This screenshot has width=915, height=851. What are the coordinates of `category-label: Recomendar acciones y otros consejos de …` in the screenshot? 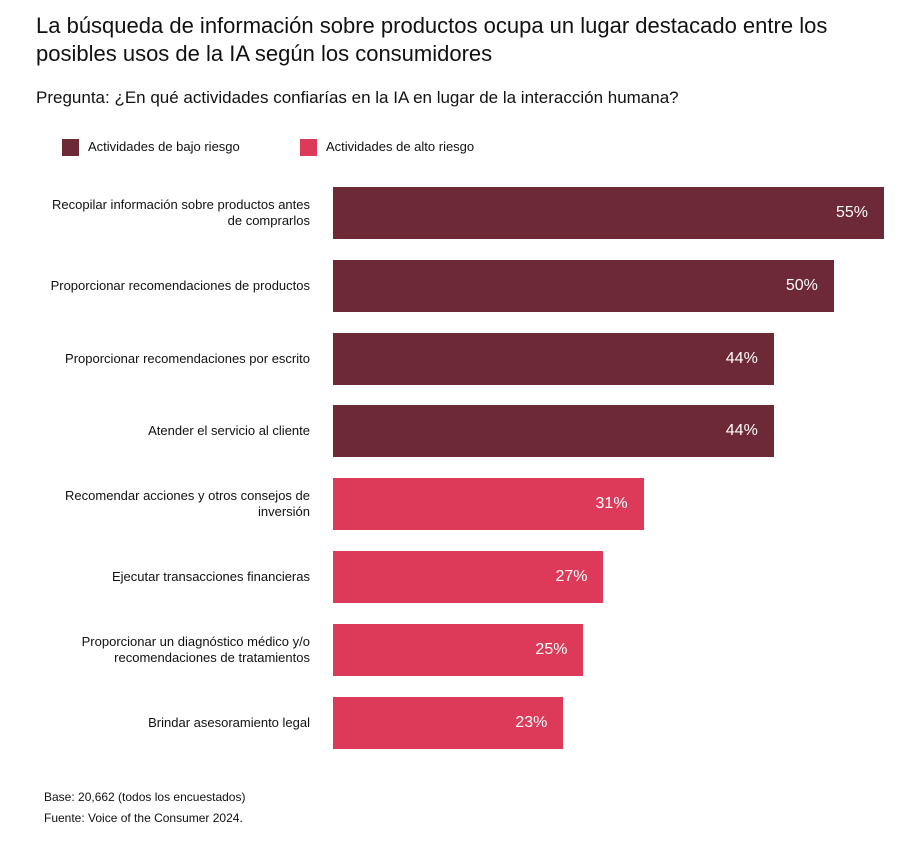 It's located at (187, 504).